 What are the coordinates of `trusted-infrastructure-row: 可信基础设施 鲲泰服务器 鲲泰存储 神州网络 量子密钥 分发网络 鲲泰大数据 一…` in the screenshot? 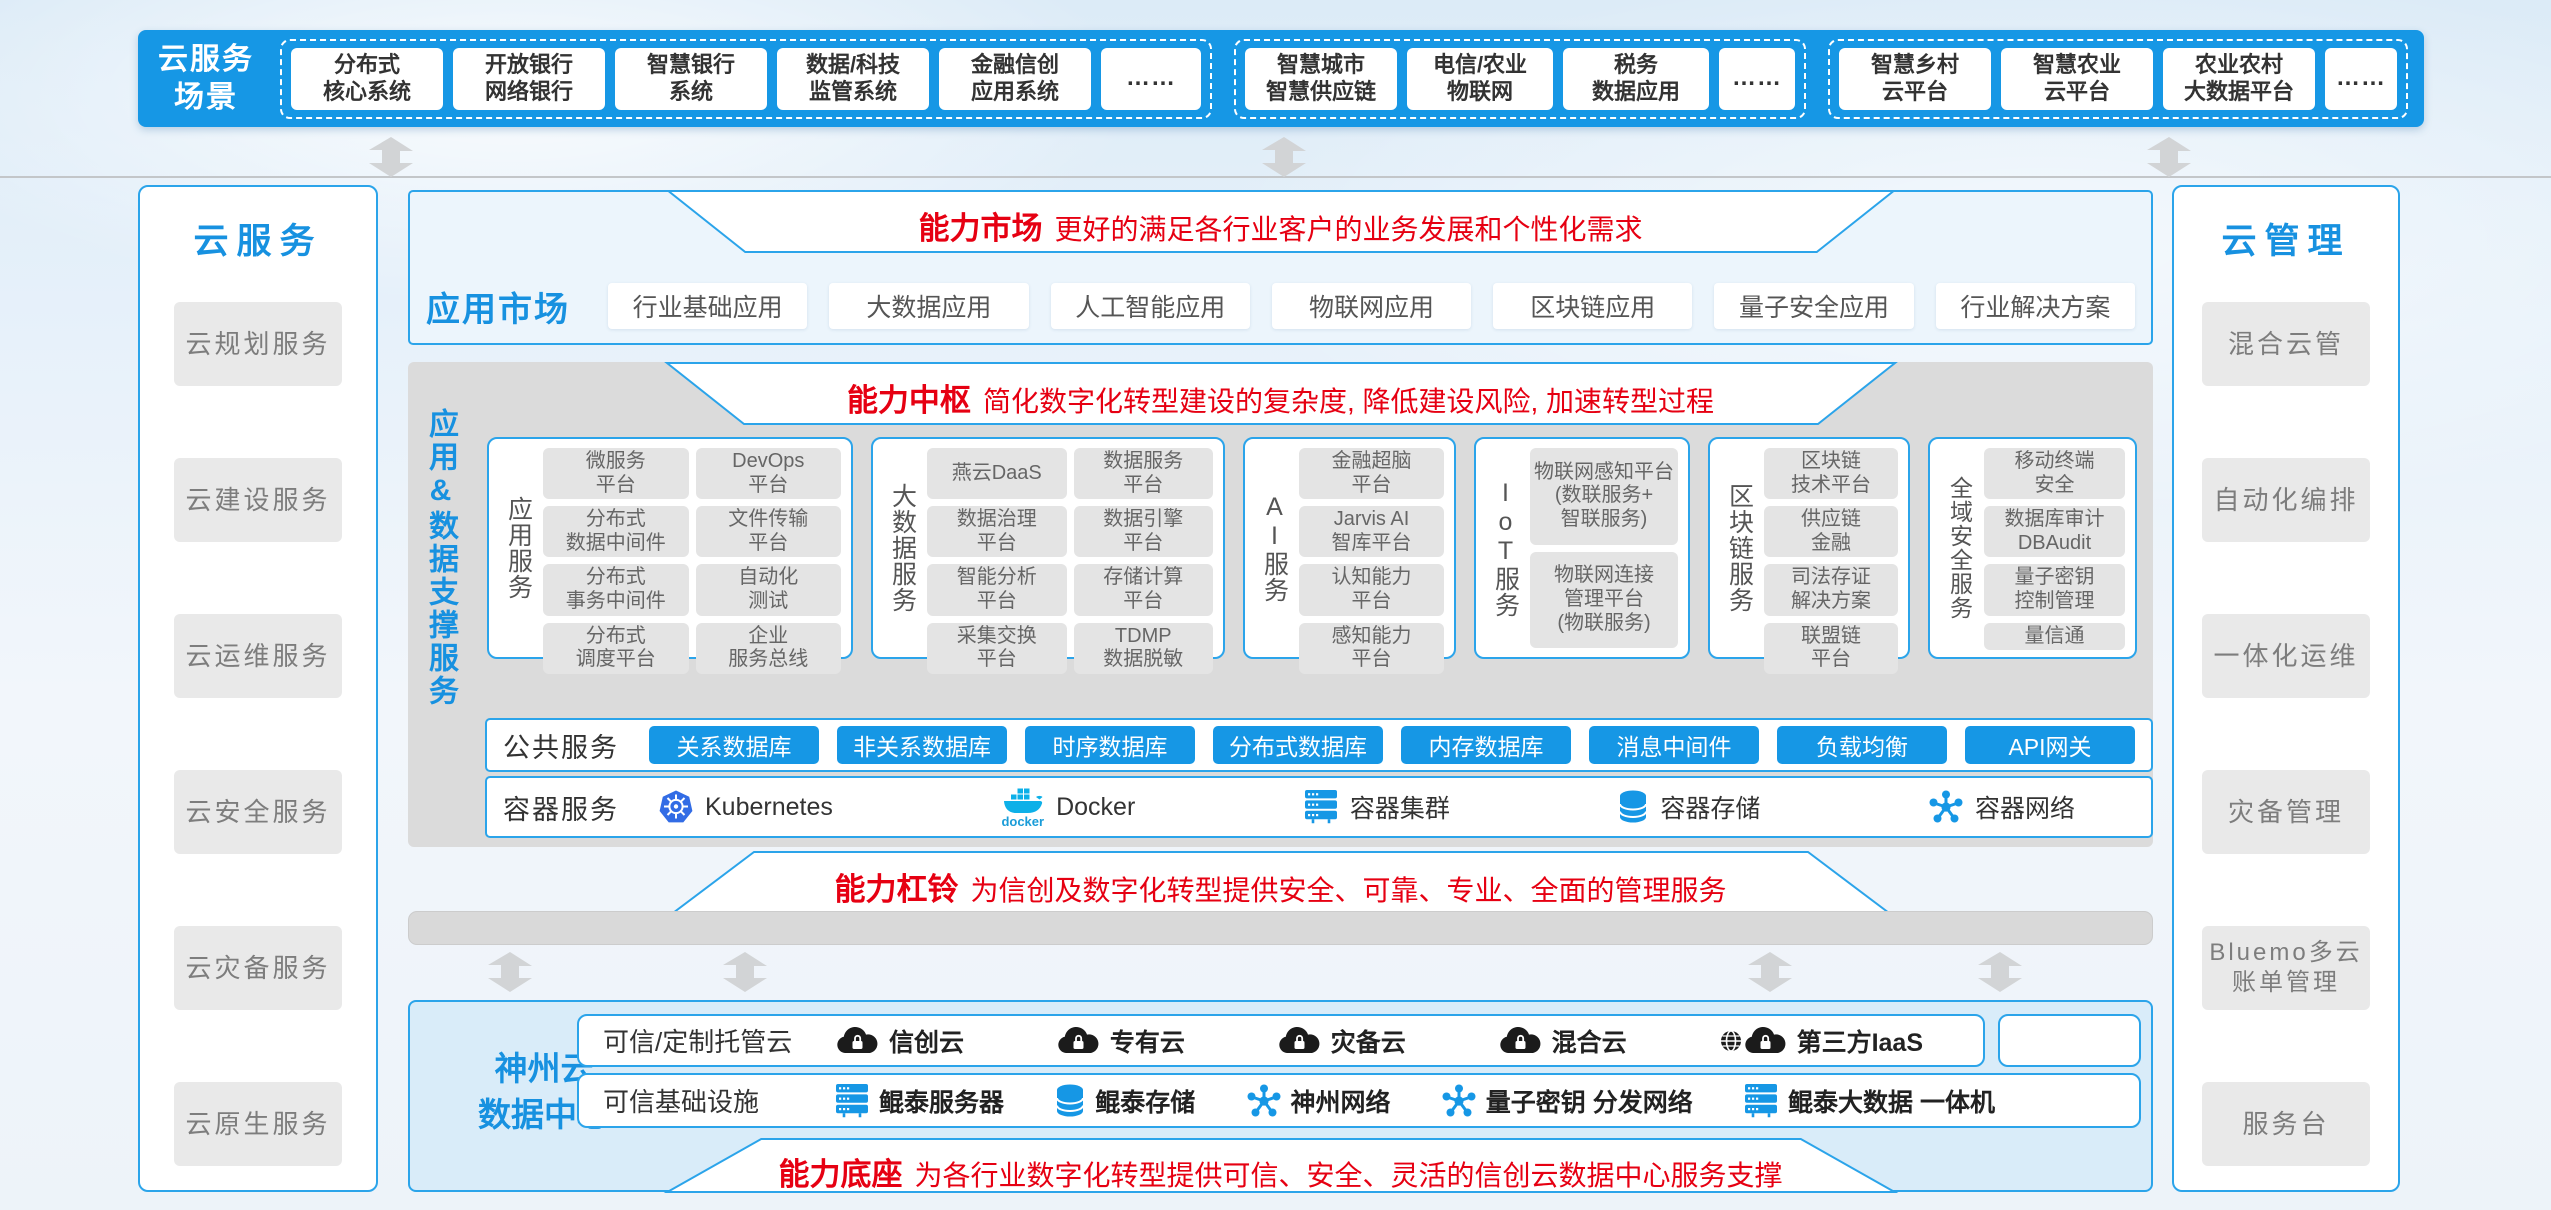 It's located at (1359, 1100).